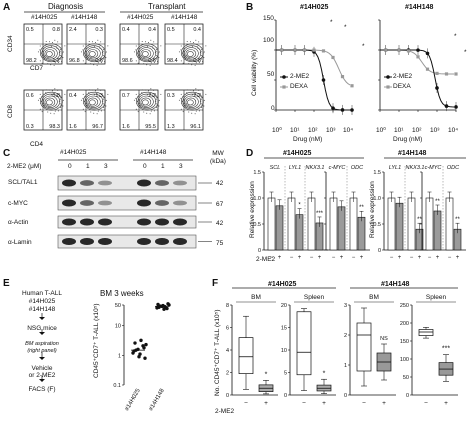 This screenshot has height=428, width=474. Describe the element at coordinates (97, 127) in the screenshot. I see `quadrant-pct: 96.7` at that location.